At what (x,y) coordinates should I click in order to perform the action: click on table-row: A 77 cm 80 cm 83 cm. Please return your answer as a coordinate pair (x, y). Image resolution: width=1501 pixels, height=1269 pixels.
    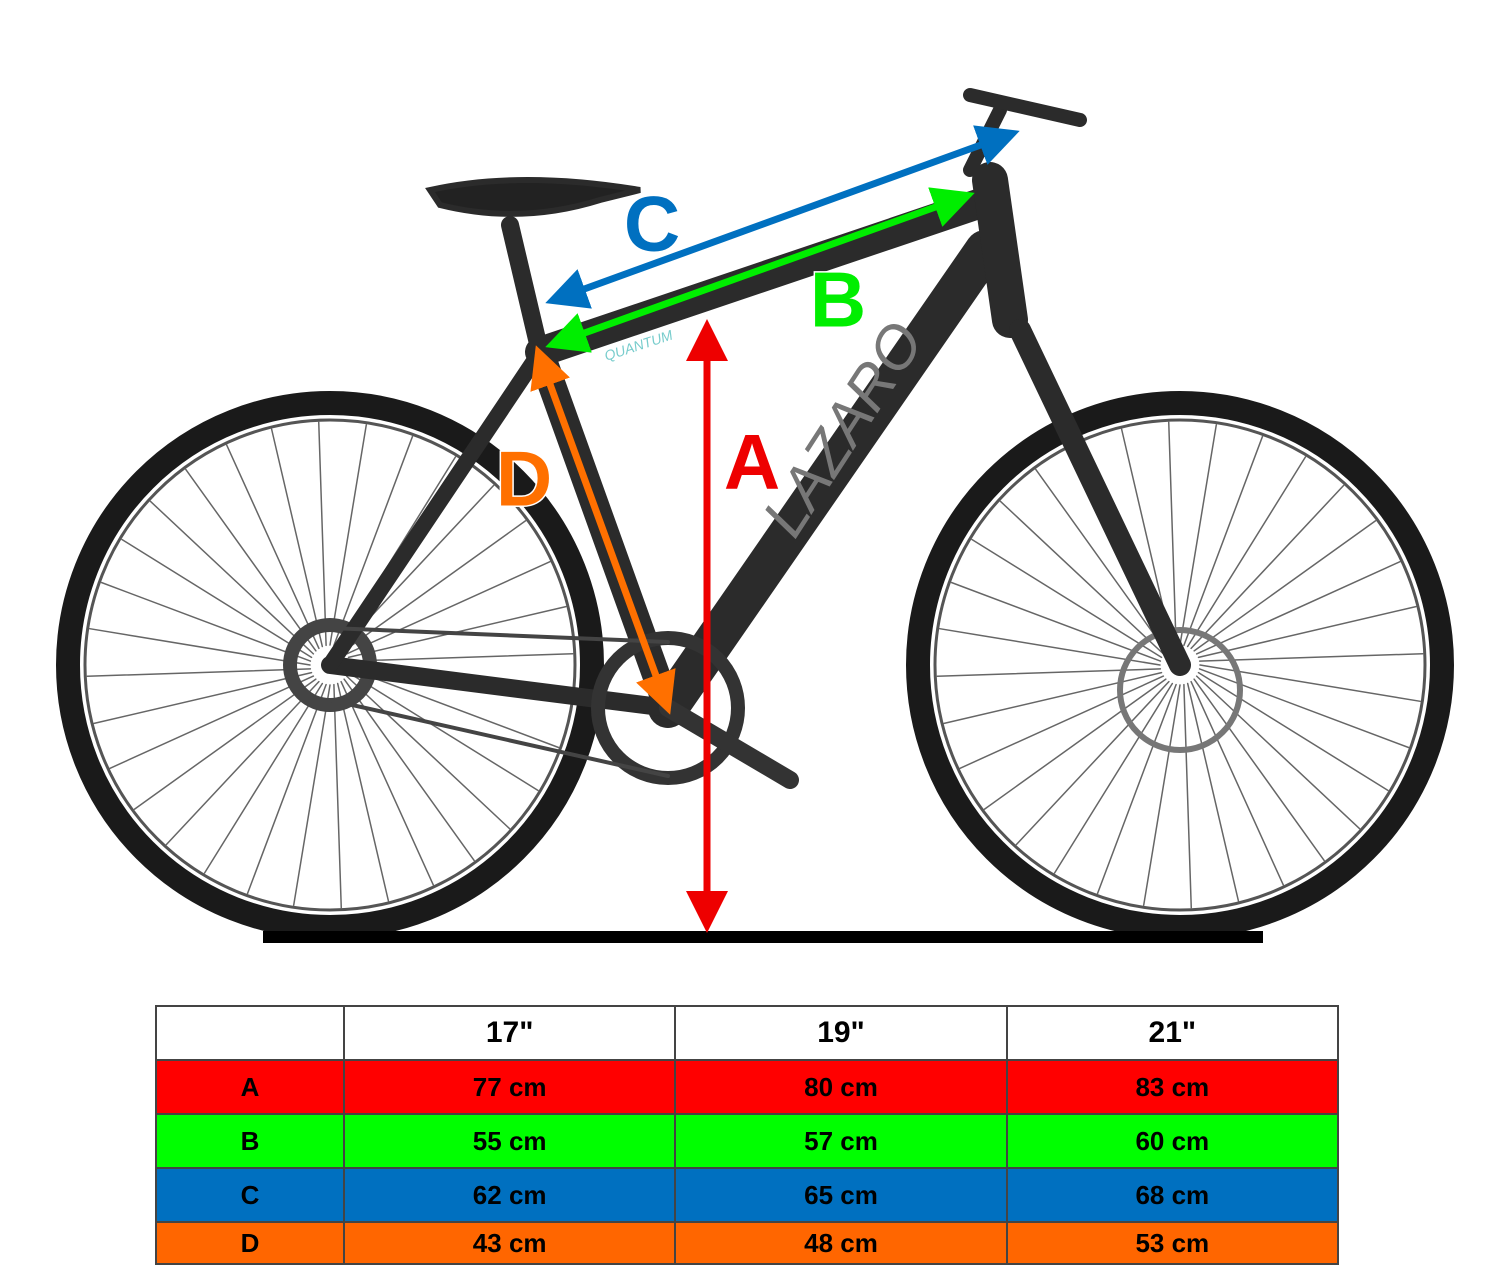
    Looking at the image, I should click on (747, 1087).